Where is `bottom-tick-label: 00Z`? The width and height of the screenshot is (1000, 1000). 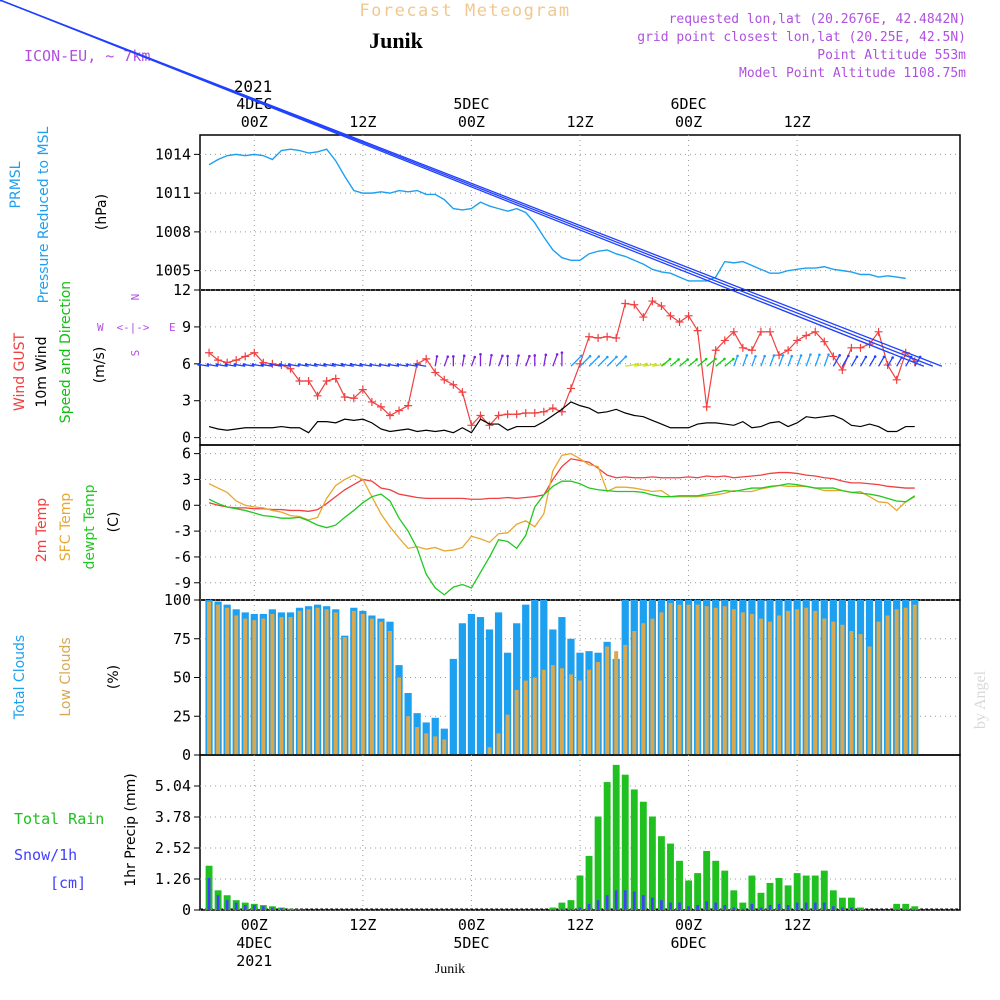 bottom-tick-label: 00Z is located at coordinates (471, 925).